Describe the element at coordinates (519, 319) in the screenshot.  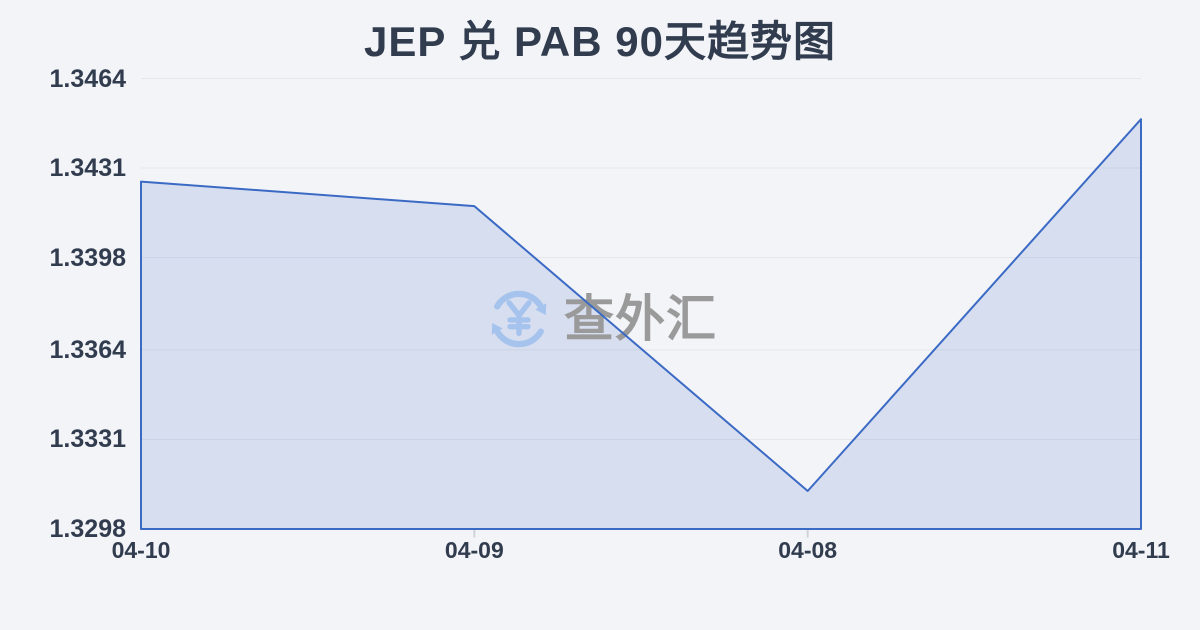
I see `currency-exchange-icon` at that location.